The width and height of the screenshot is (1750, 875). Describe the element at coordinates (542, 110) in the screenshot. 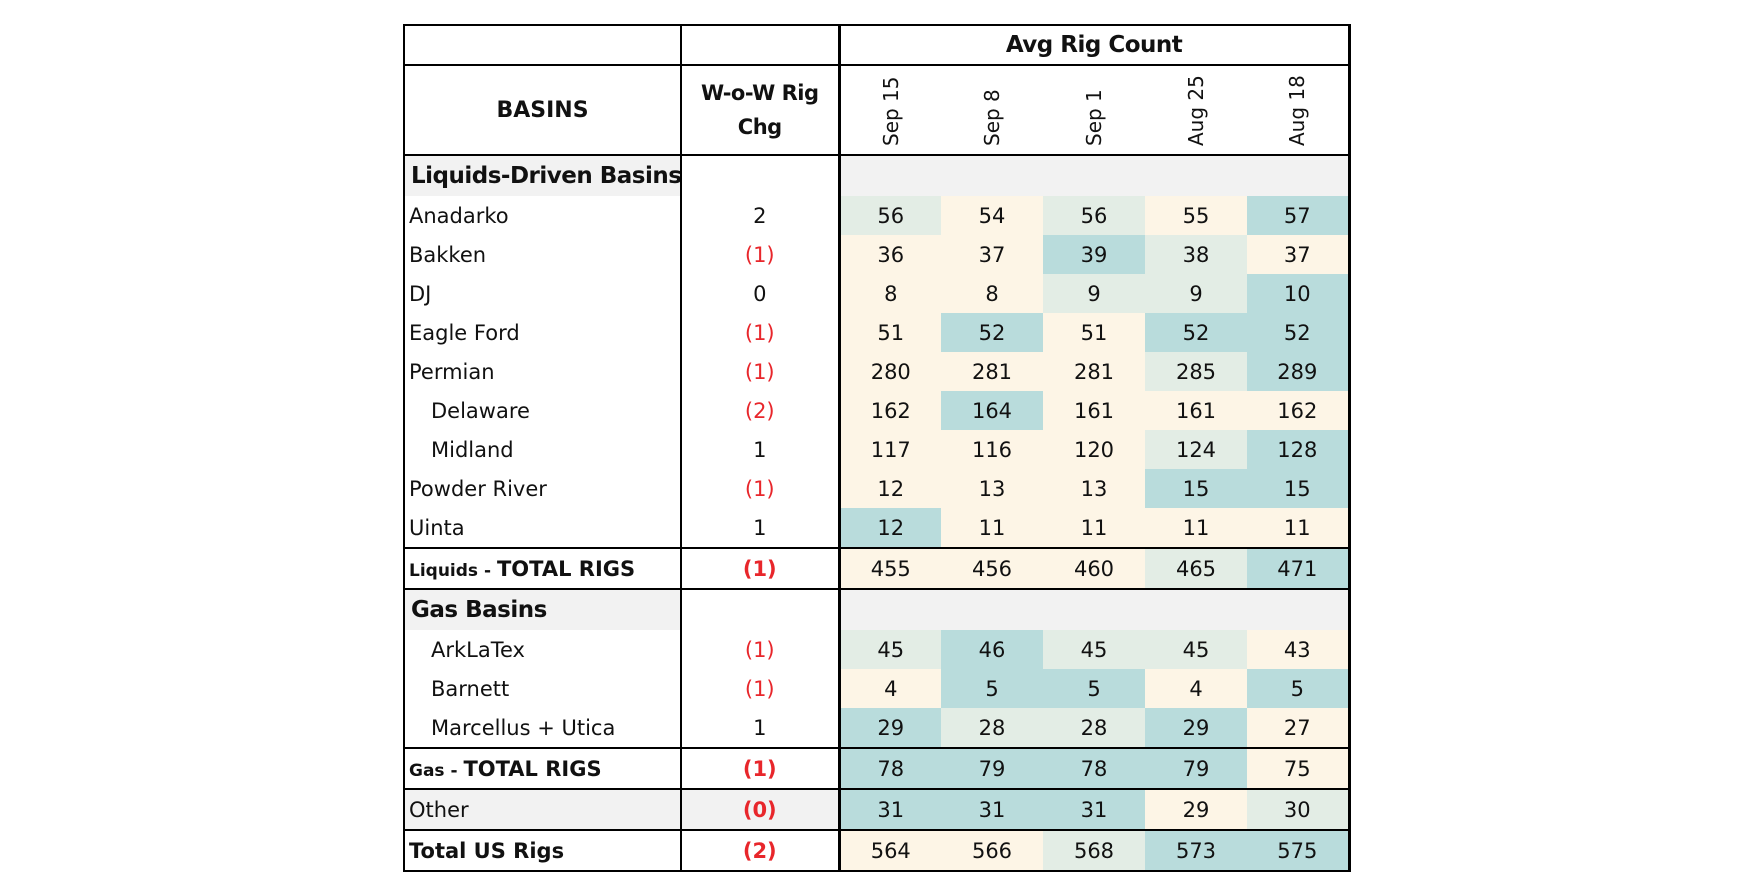

I see `basins-header: BASINS` at that location.